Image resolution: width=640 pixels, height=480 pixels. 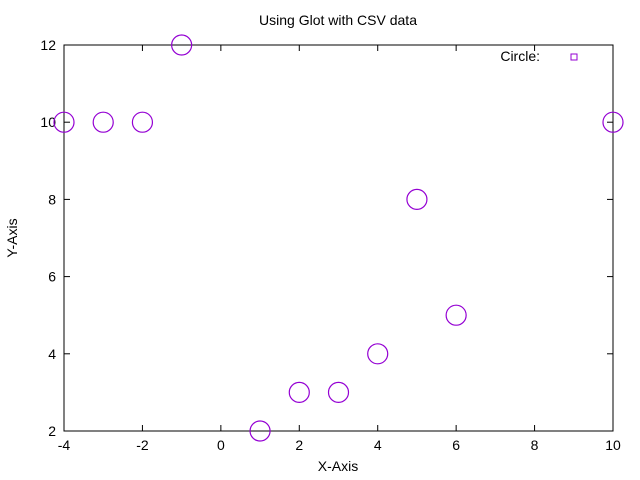 I want to click on y-tick-label: 6, so click(x=52, y=277).